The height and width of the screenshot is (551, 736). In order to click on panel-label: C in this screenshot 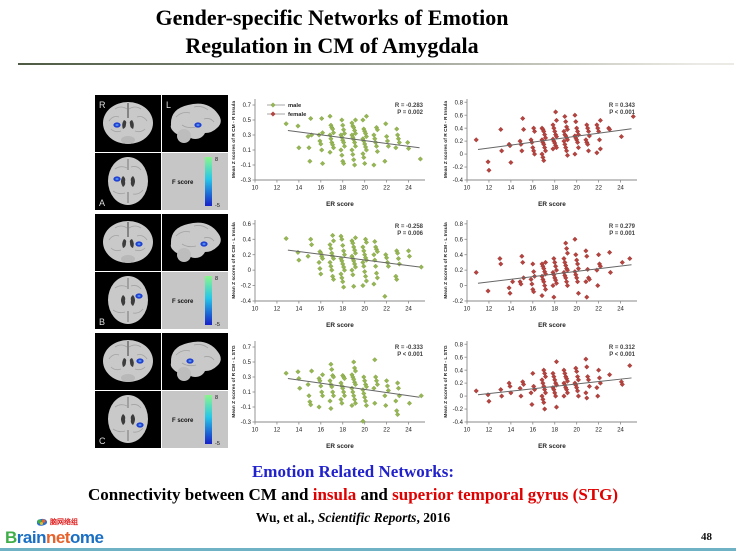, I will do `click(102, 441)`.